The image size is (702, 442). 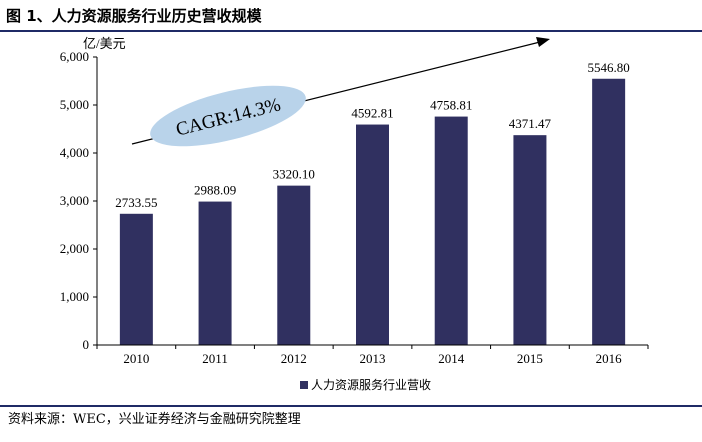 I want to click on legend-label: 人力资源服务行业营收, so click(x=371, y=384).